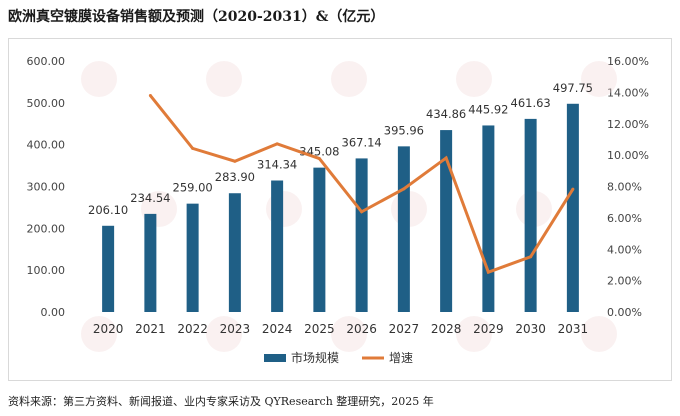 This screenshot has width=680, height=416. What do you see at coordinates (488, 109) in the screenshot?
I see `bar-data-label: 445.92` at bounding box center [488, 109].